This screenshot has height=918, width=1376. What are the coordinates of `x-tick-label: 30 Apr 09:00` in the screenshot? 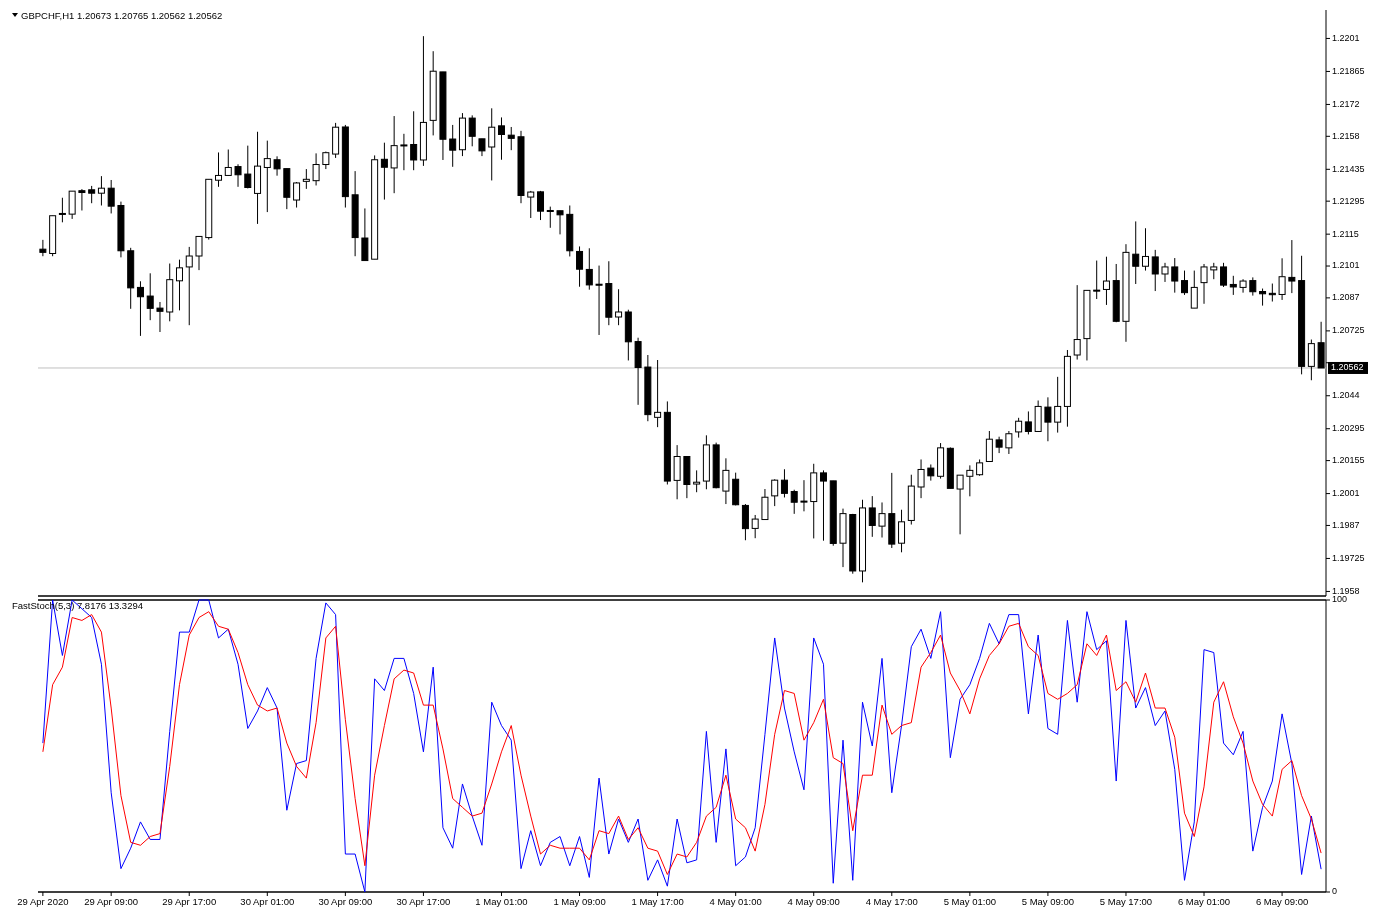 It's located at (345, 901).